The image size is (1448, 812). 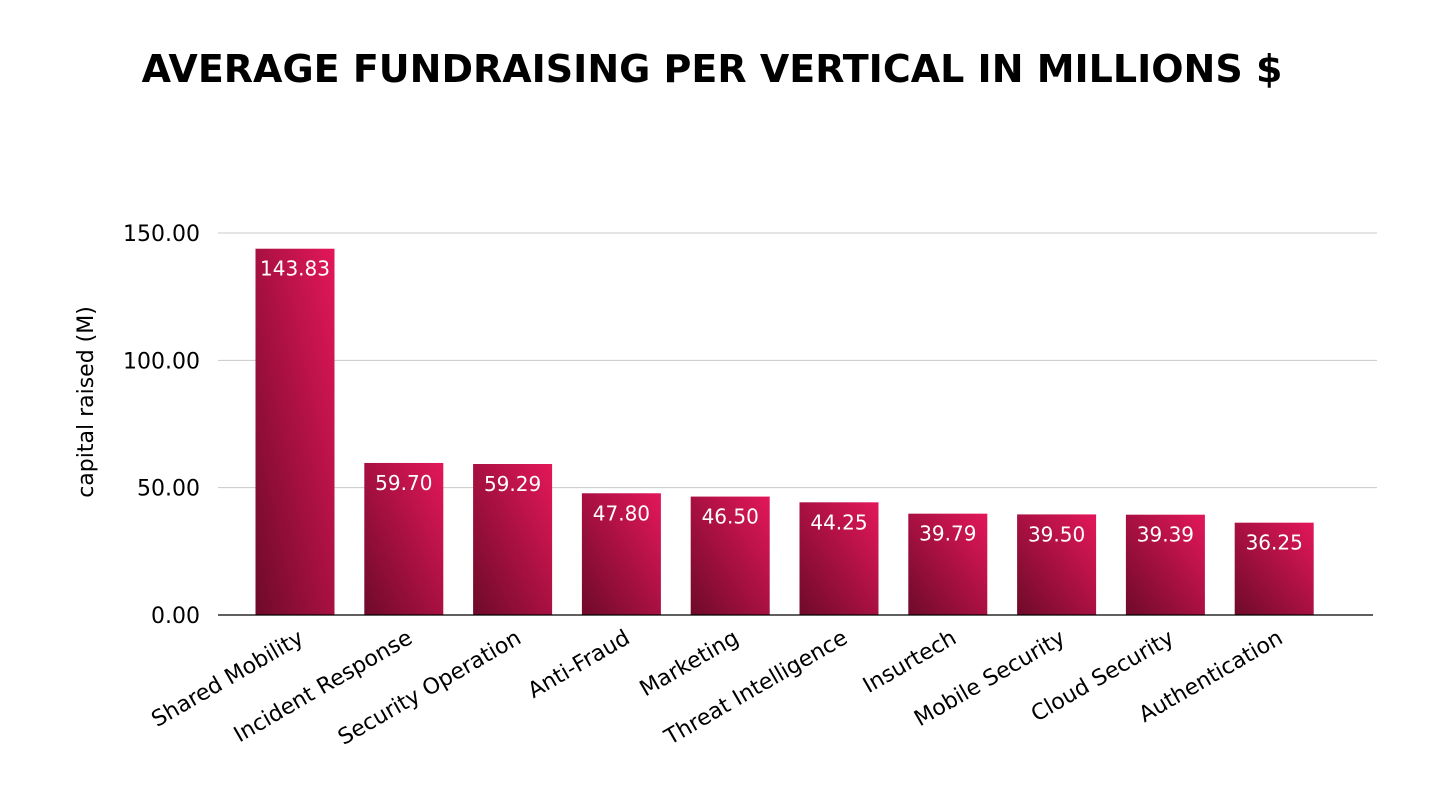 What do you see at coordinates (161, 361) in the screenshot?
I see `y-tick-label: 100.00` at bounding box center [161, 361].